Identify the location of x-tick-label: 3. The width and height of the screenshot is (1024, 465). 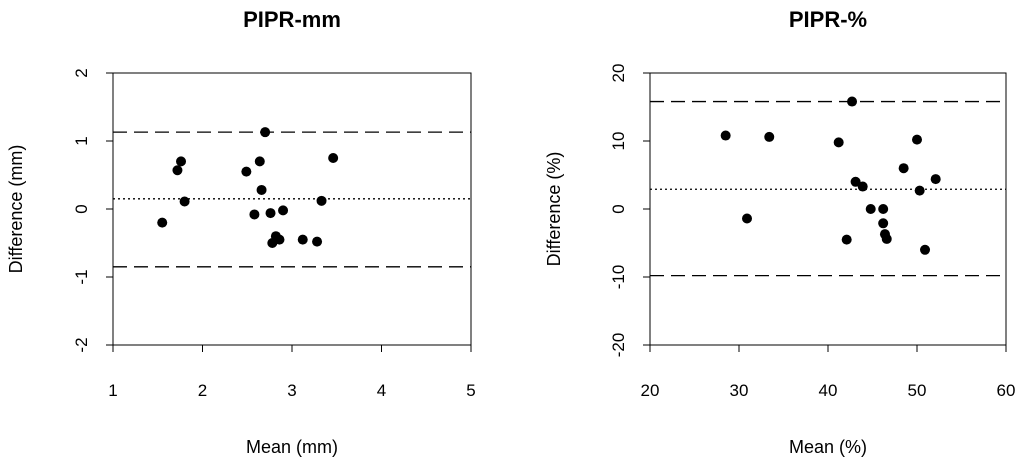
(291, 390).